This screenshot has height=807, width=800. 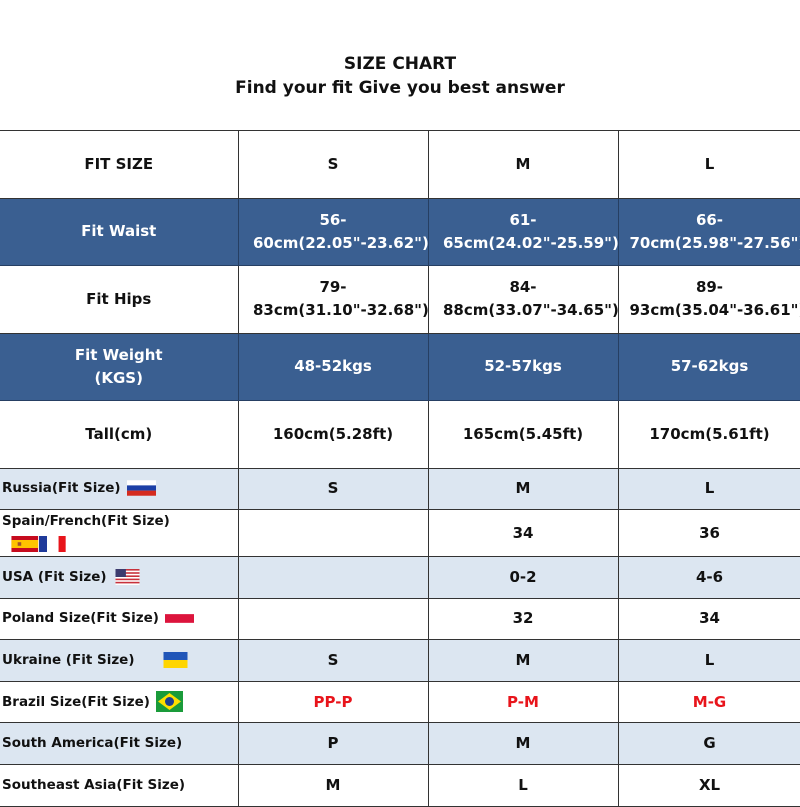 I want to click on region-label-cell: Poland Size(Fit Size), so click(x=119, y=619).